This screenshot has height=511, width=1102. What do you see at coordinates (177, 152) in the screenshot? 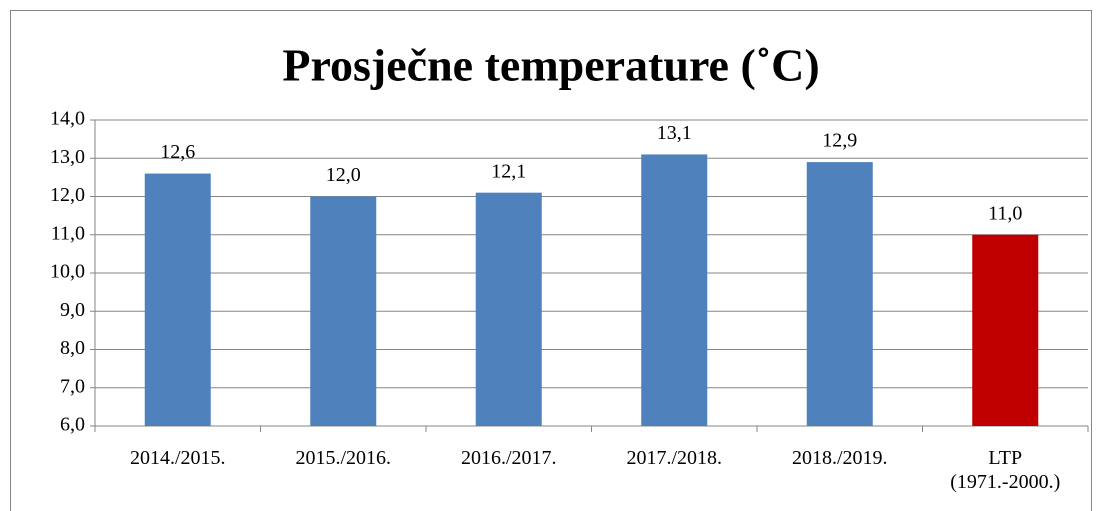
I see `value-label: 12,6` at bounding box center [177, 152].